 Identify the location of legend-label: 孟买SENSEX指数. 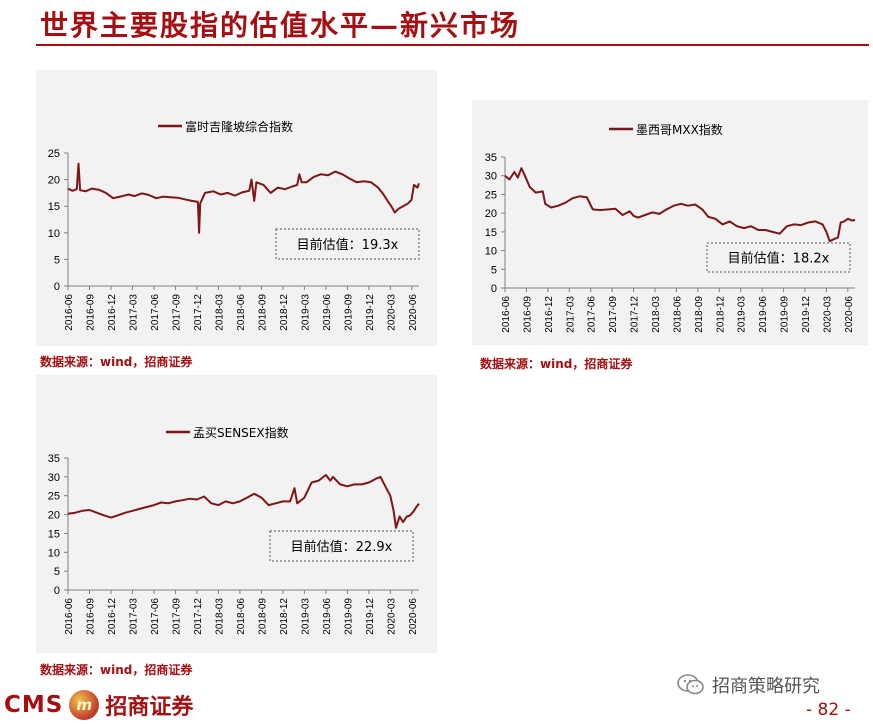
(241, 432).